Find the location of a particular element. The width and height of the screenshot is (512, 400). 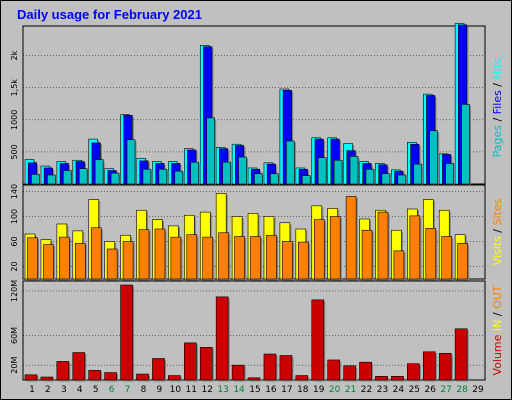

visits-sites-tick-label: 100 is located at coordinates (14, 216).